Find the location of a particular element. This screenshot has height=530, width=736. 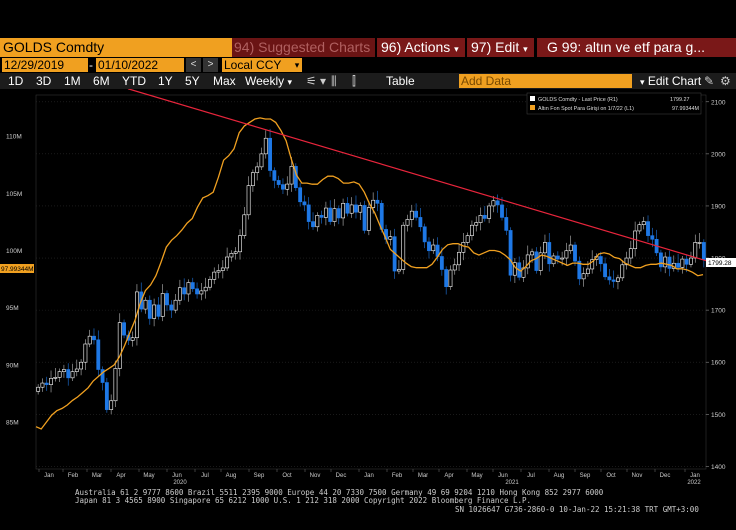

range-1m: 1M is located at coordinates (72, 81).